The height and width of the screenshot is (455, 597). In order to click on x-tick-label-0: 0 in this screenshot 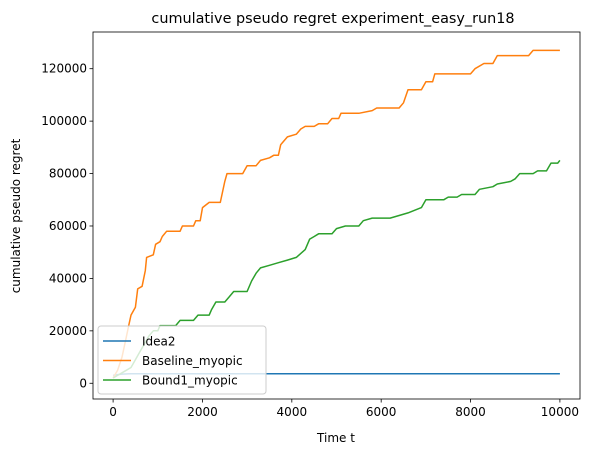, I will do `click(113, 412)`.